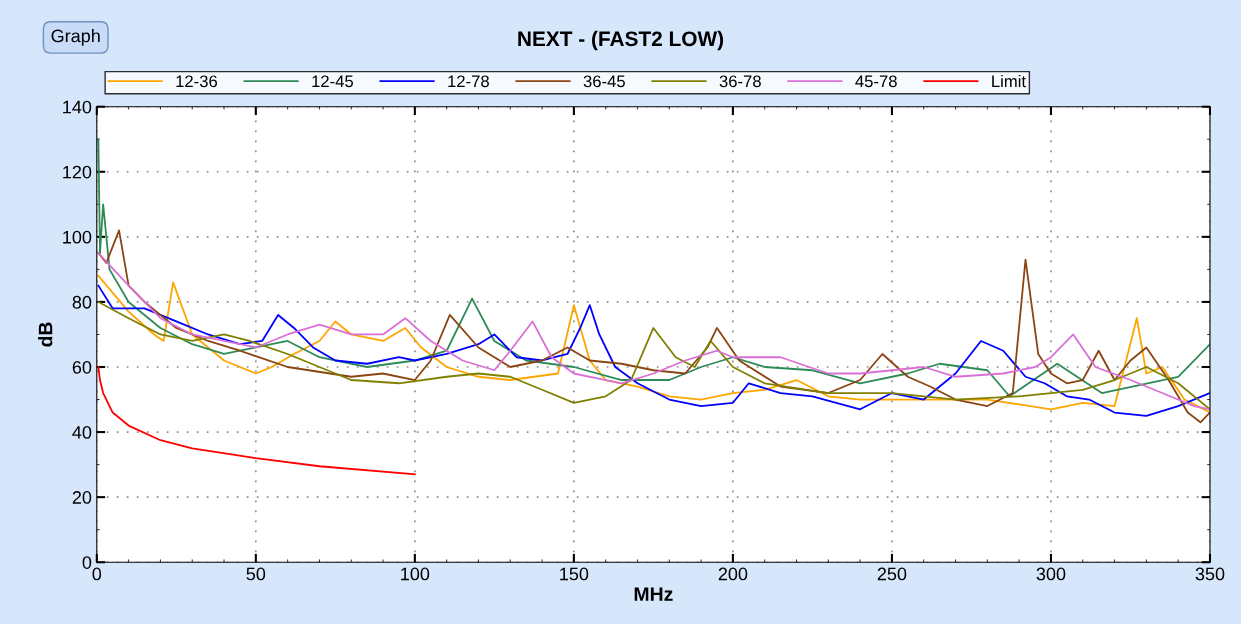 This screenshot has width=1241, height=624. Describe the element at coordinates (740, 81) in the screenshot. I see `legend-label: 36-78` at that location.